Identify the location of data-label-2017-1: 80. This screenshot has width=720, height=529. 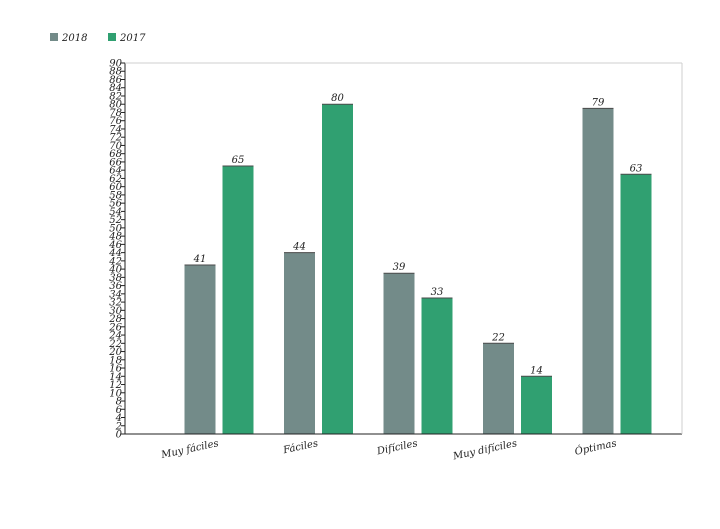
(337, 98).